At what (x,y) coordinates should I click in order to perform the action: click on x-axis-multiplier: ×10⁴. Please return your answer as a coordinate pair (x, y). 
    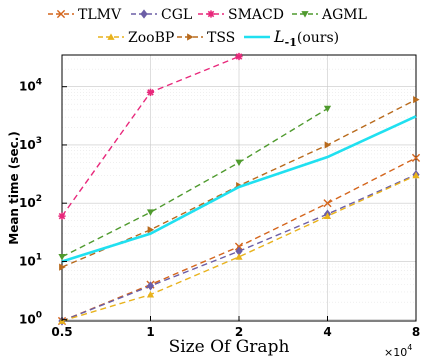
    Looking at the image, I should click on (398, 351).